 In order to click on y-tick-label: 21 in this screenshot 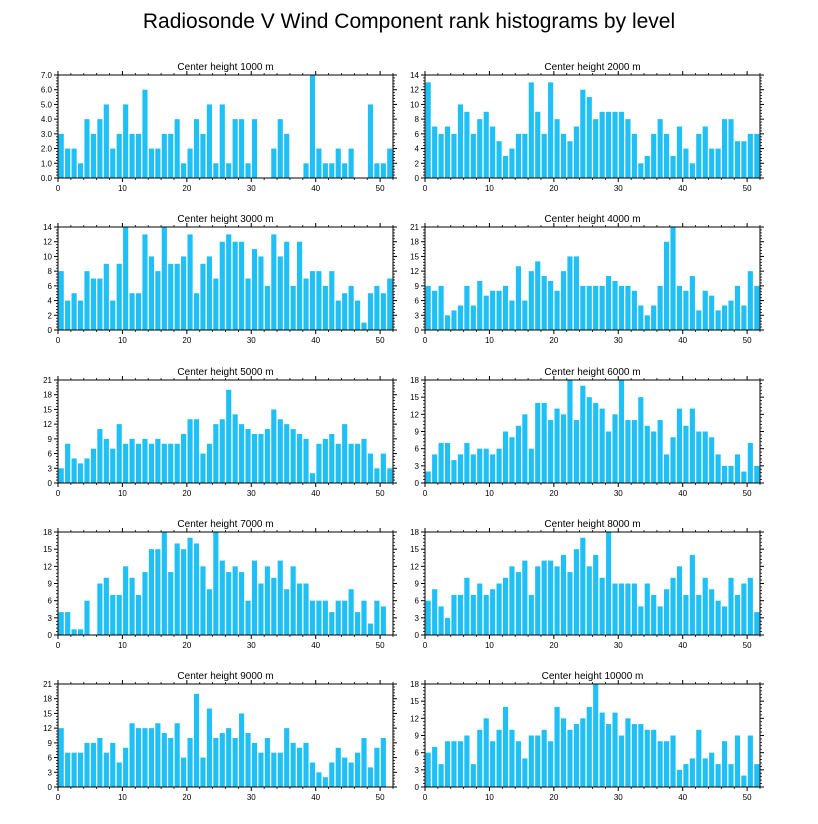, I will do `click(47, 684)`.